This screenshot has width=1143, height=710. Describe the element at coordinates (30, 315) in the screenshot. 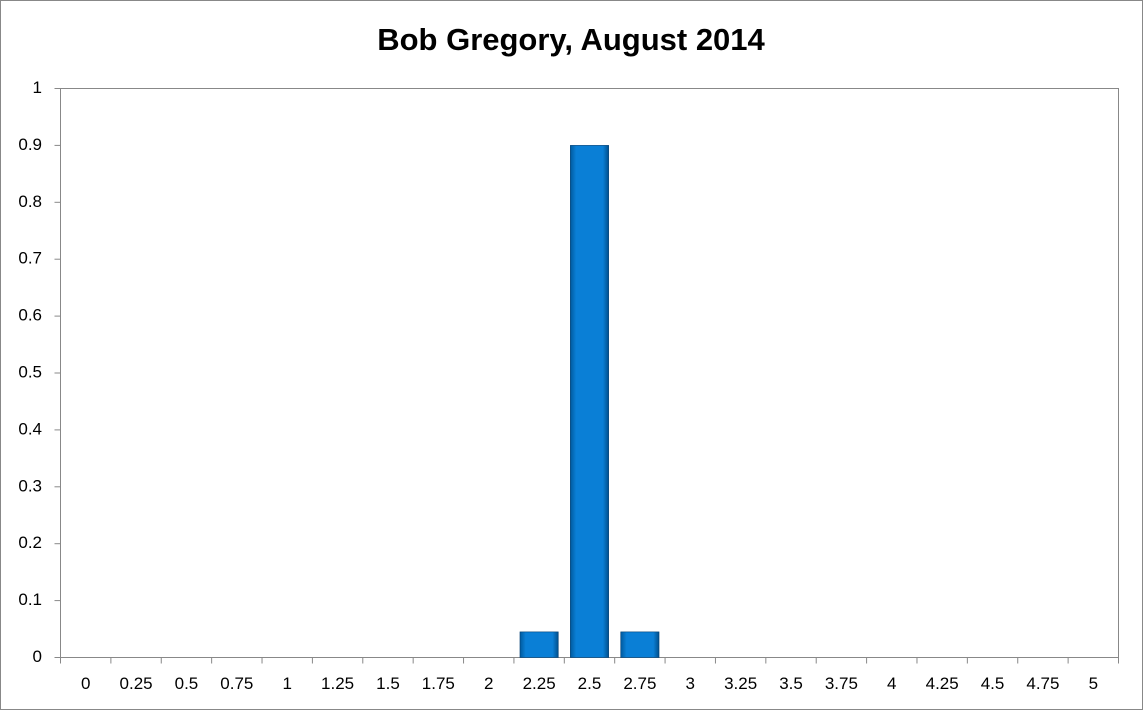

I see `y-tick-label: 0.6` at that location.